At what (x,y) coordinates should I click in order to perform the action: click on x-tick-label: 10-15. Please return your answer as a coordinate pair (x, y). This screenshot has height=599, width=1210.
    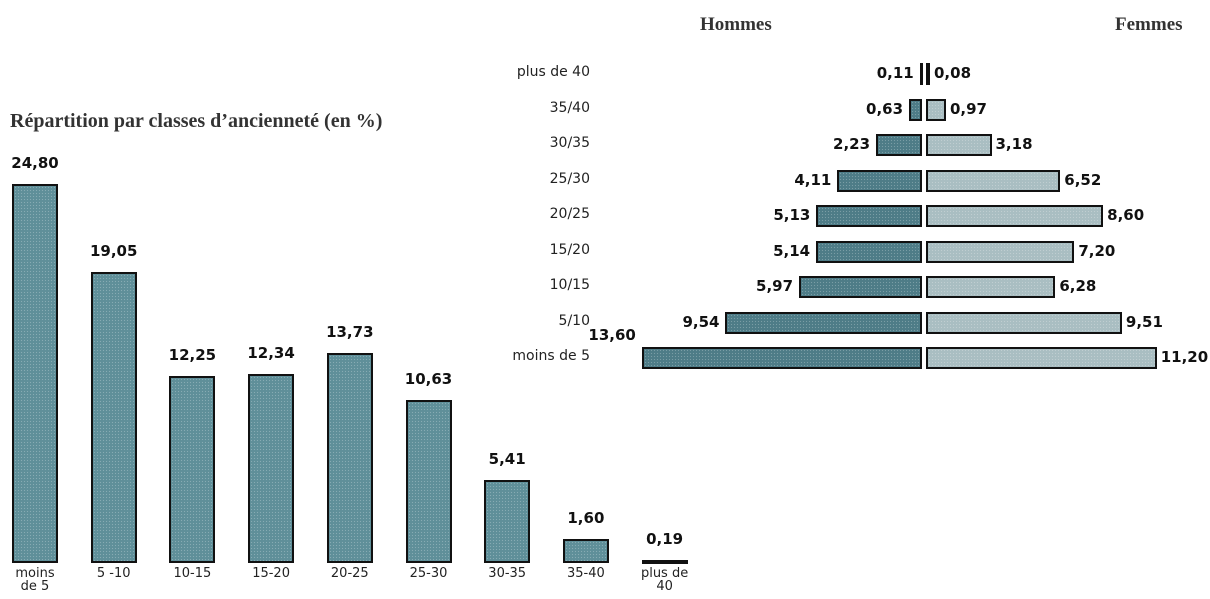
    Looking at the image, I should click on (192, 573).